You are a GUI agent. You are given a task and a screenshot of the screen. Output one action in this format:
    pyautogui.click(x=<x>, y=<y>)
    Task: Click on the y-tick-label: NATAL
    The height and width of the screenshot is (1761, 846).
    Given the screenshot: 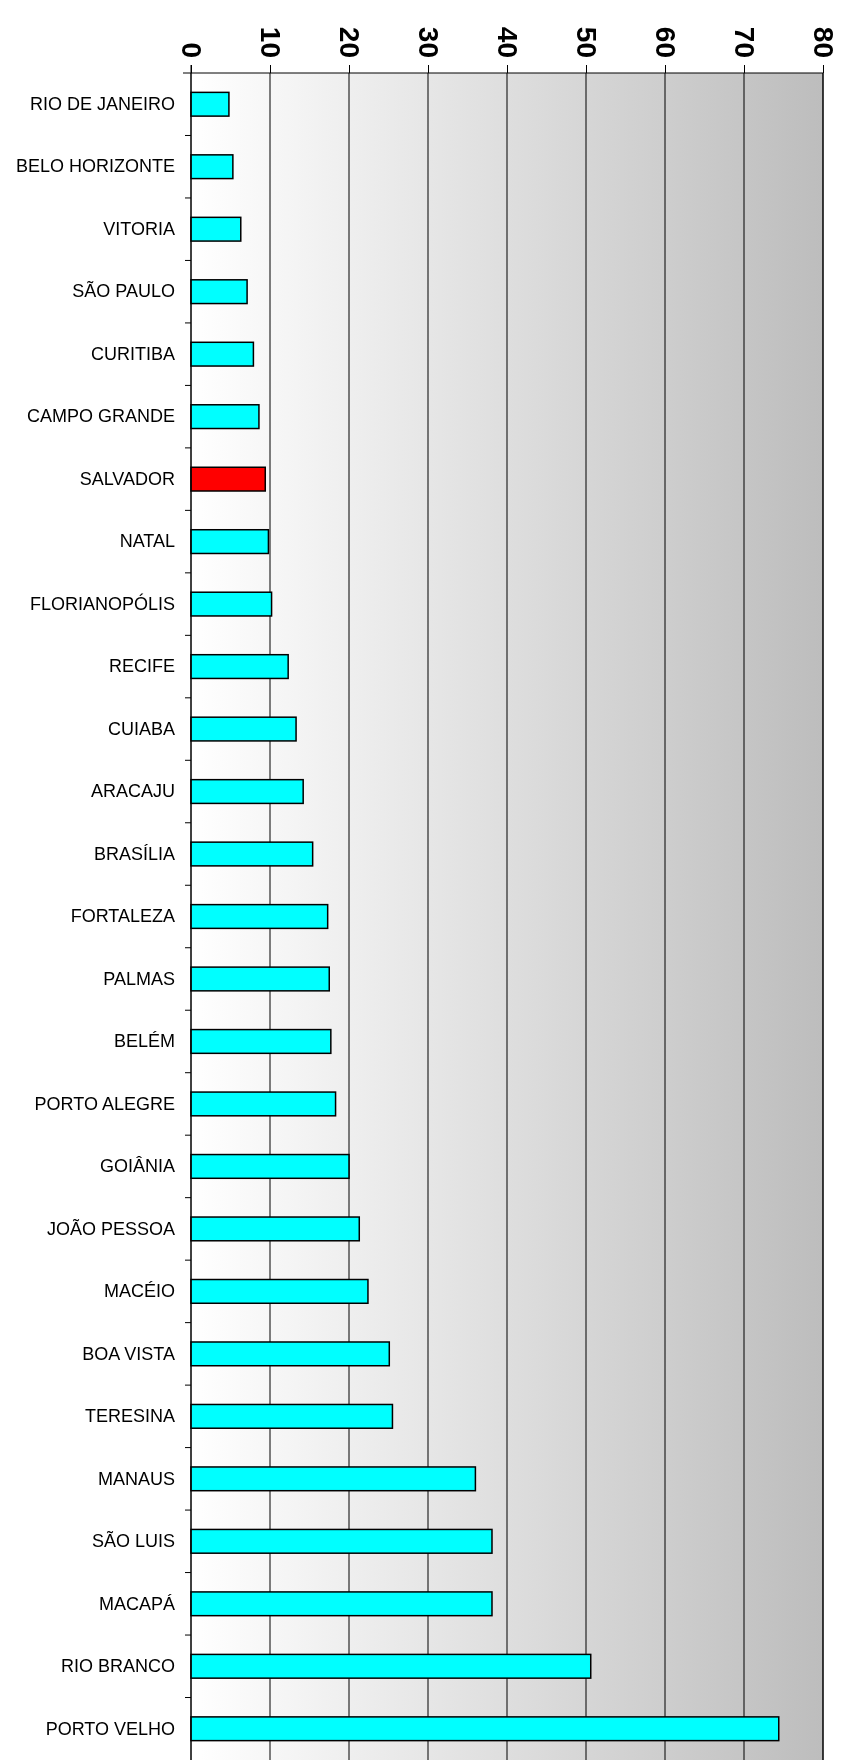 What is the action you would take?
    pyautogui.click(x=147, y=541)
    